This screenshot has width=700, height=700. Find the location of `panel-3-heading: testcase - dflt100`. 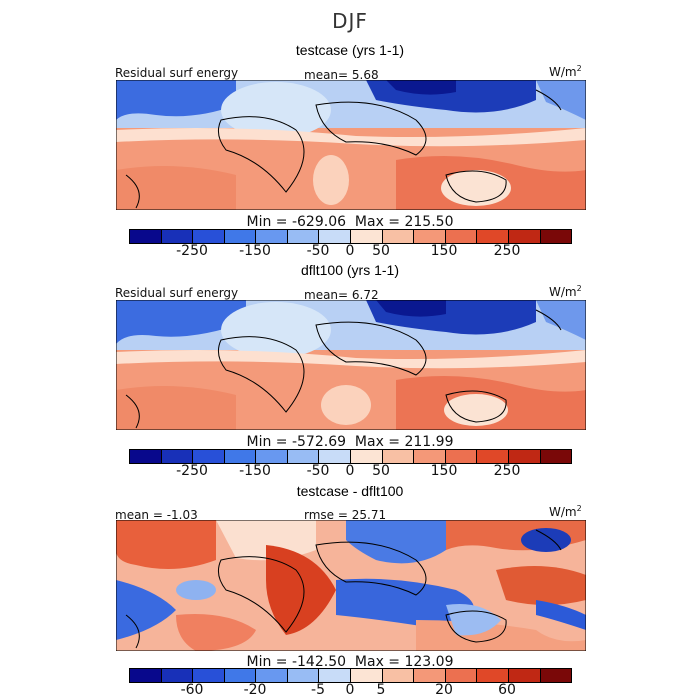

panel-3-heading: testcase - dflt100 is located at coordinates (350, 491).